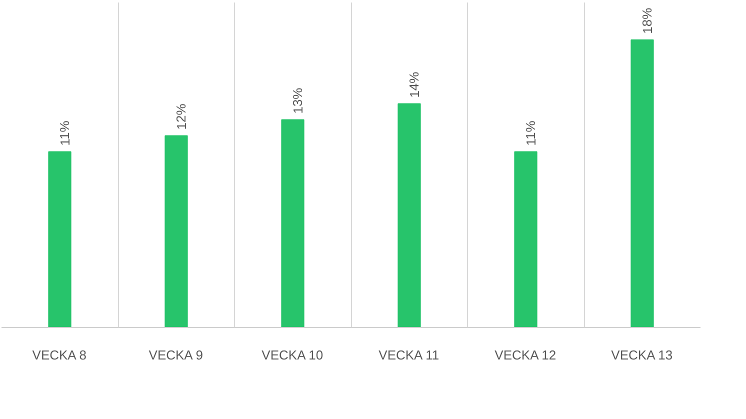 This screenshot has height=419, width=746. What do you see at coordinates (647, 20) in the screenshot?
I see `data-label: 18%` at bounding box center [647, 20].